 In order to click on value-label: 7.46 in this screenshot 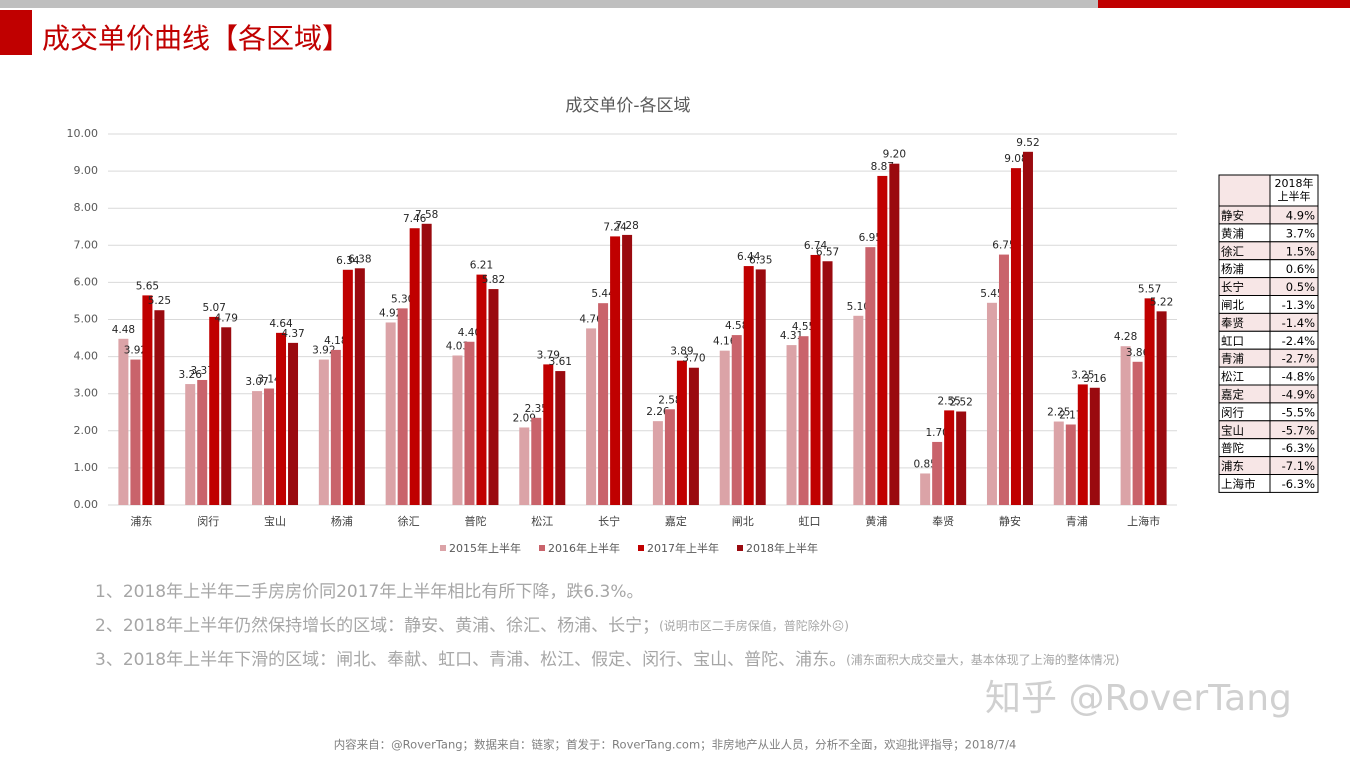, I will do `click(415, 219)`.